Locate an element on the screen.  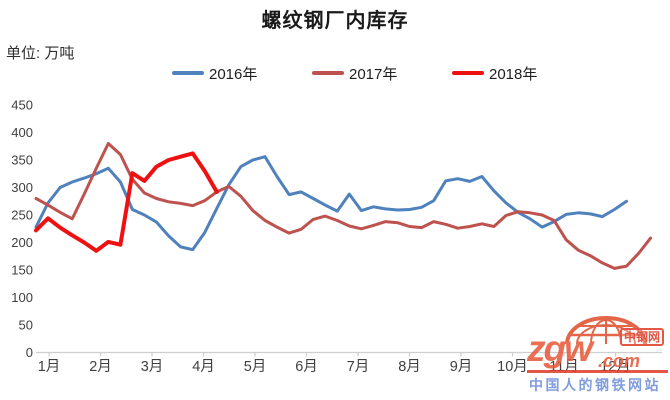
y-axis-label: 250 is located at coordinates (22, 215).